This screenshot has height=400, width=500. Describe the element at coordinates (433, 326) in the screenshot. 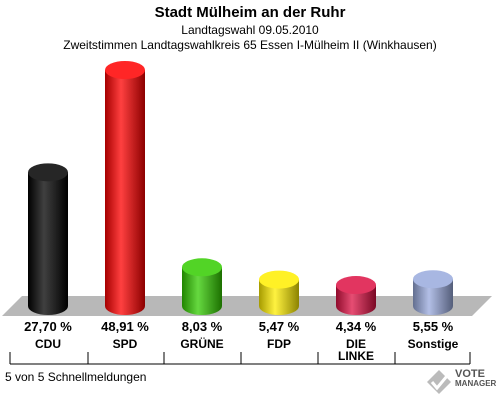

I see `value-label-5: 5,55 %` at that location.